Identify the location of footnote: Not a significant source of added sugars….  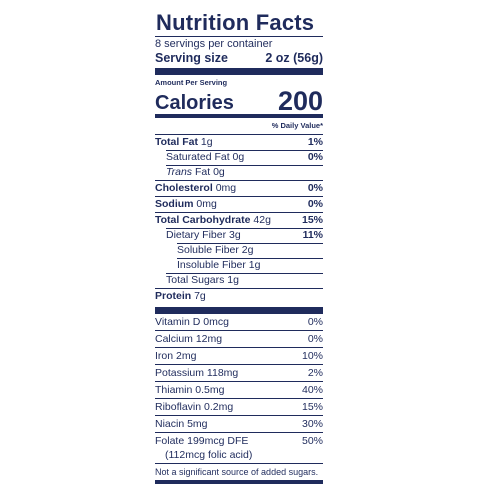
(239, 471).